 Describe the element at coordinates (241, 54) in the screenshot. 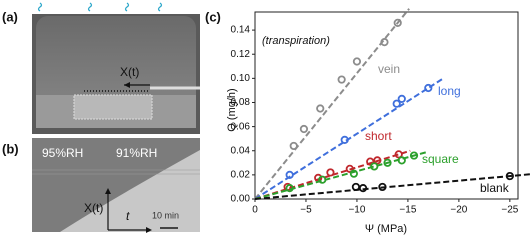

I see `y-tick-label: 0.12` at that location.